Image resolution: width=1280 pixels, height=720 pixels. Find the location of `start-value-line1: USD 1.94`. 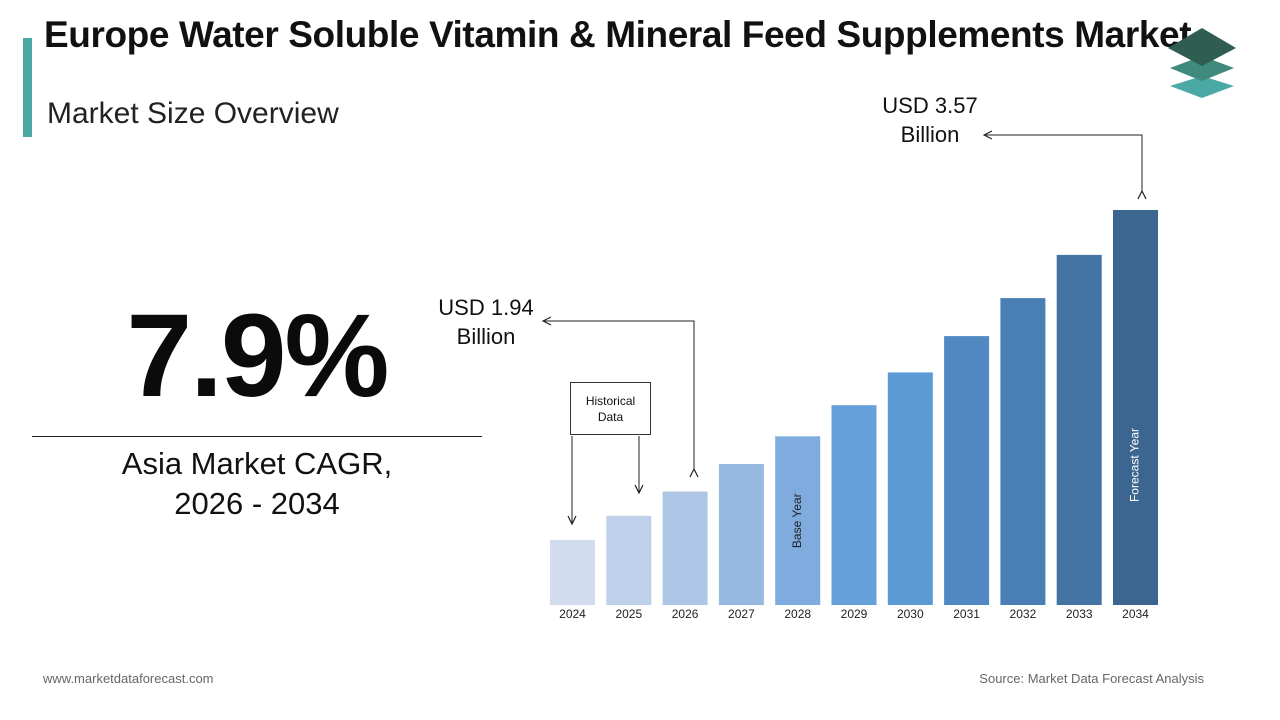

start-value-line1: USD 1.94 is located at coordinates (486, 307).